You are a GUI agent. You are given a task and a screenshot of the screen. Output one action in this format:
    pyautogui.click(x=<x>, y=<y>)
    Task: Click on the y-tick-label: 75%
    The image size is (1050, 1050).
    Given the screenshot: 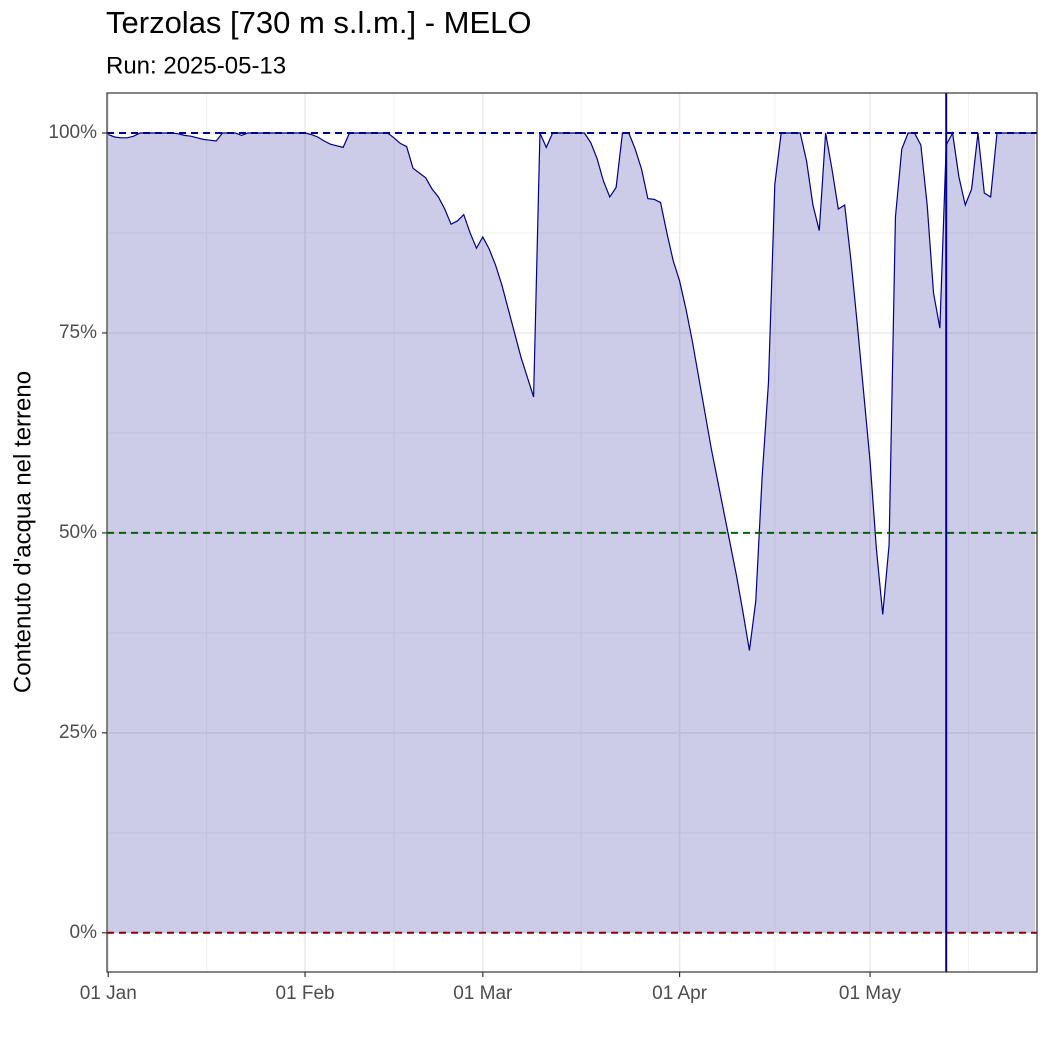 What is the action you would take?
    pyautogui.click(x=78, y=332)
    